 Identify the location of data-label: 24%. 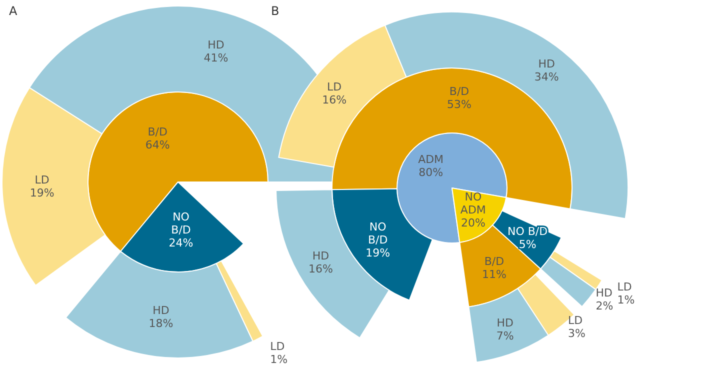
(181, 243).